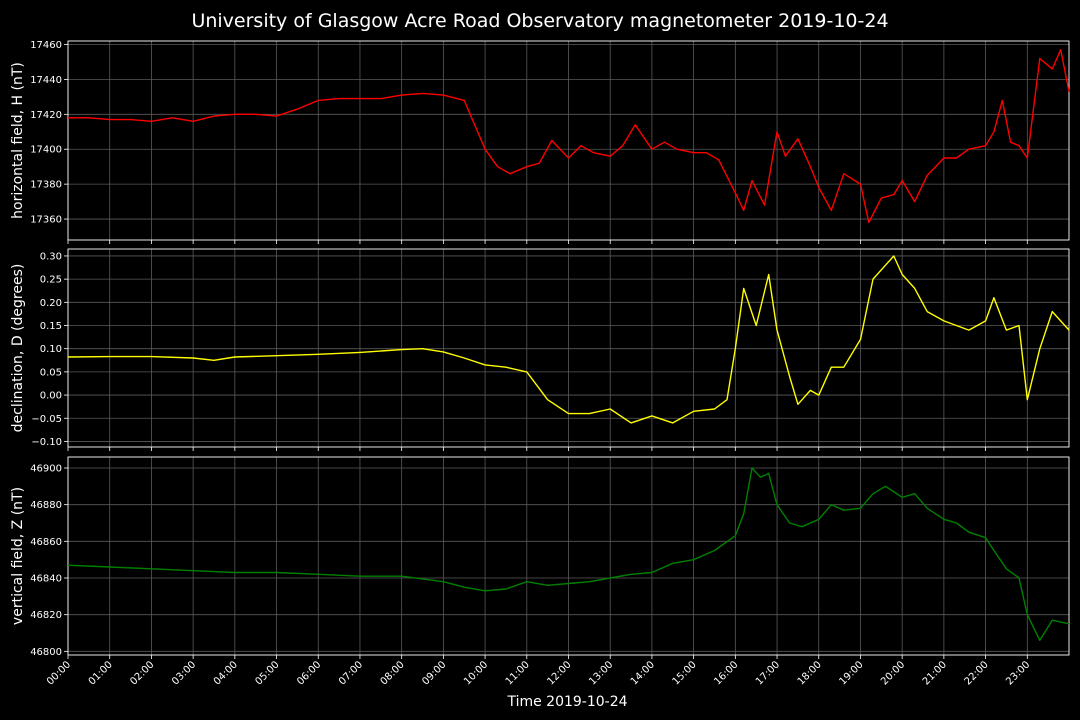 The image size is (1080, 720). What do you see at coordinates (226, 673) in the screenshot?
I see `x-tick-label: 04:00` at bounding box center [226, 673].